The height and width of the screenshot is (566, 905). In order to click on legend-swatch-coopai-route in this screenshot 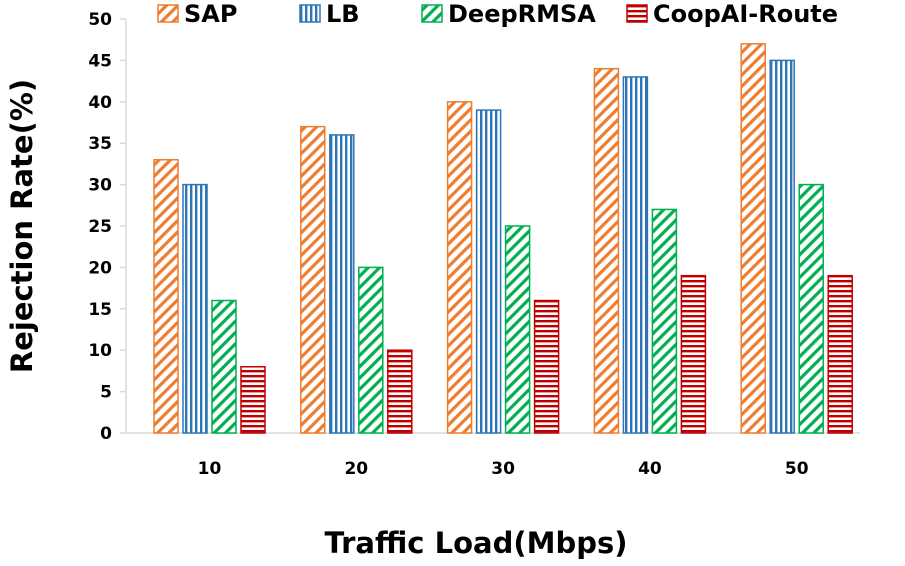, I will do `click(637, 13)`.